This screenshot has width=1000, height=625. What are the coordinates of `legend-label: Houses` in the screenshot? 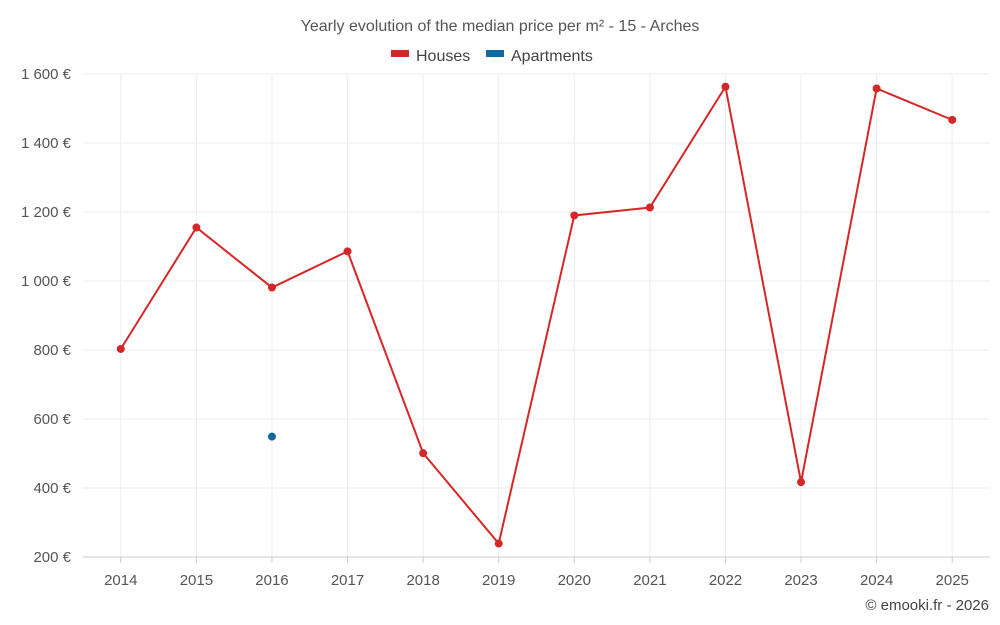 It's located at (443, 56).